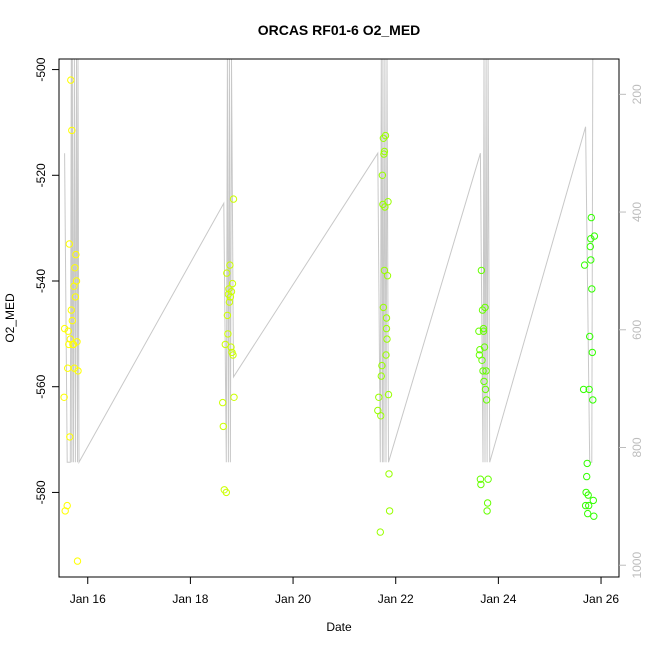 This screenshot has width=650, height=650. Describe the element at coordinates (601, 599) in the screenshot. I see `x-tick-label: Jan 26` at that location.